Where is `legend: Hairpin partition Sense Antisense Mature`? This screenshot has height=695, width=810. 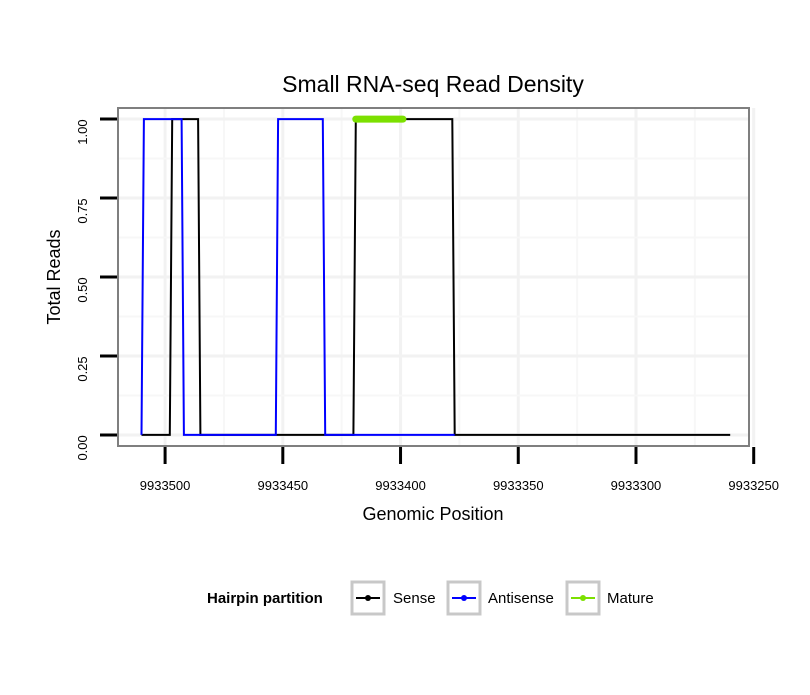
legend: Hairpin partition Sense Antisense Mature is located at coordinates (430, 598).